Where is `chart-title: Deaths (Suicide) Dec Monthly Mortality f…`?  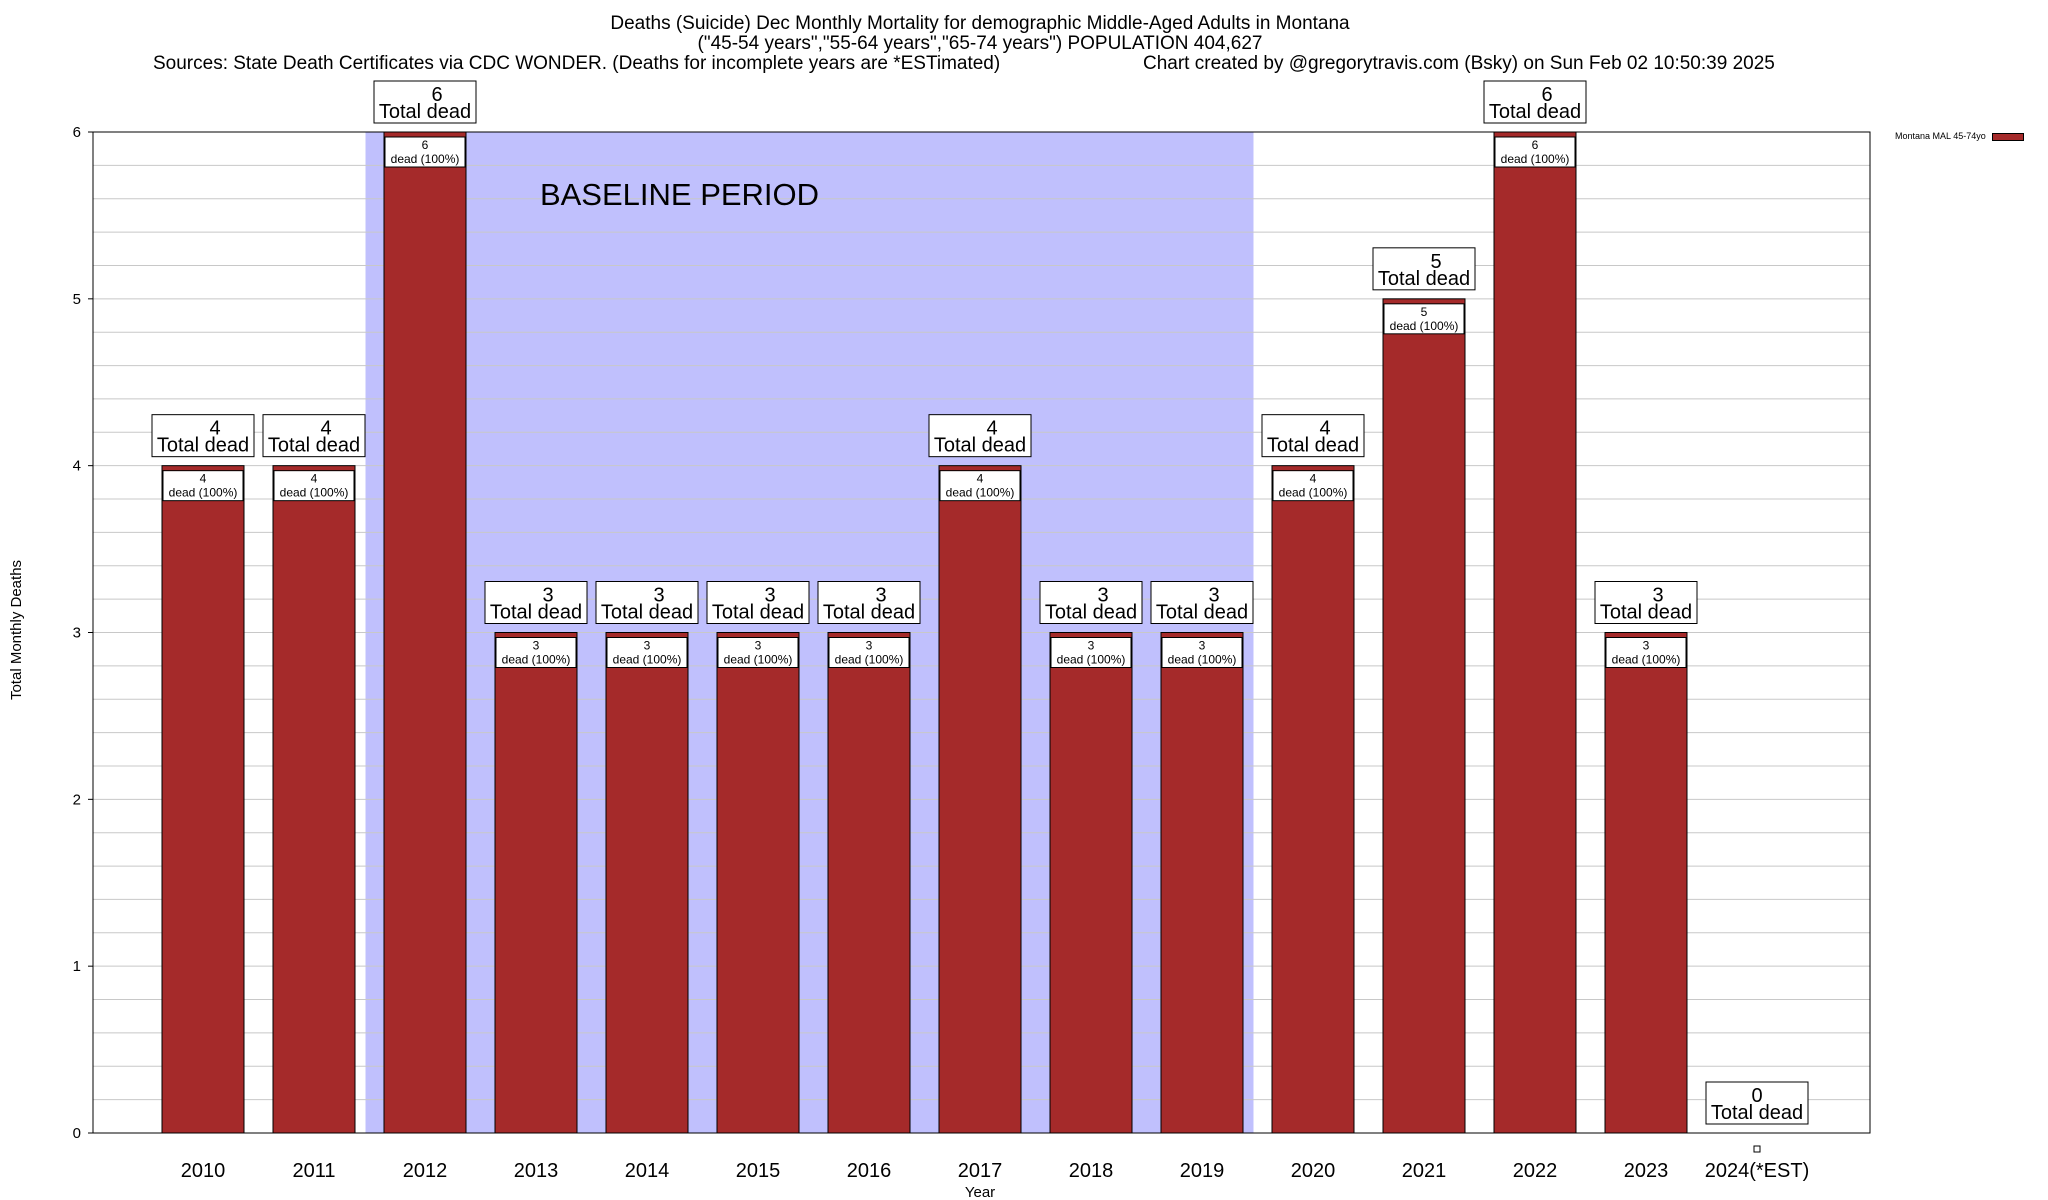
chart-title: Deaths (Suicide) Dec Monthly Mortality f… is located at coordinates (980, 23).